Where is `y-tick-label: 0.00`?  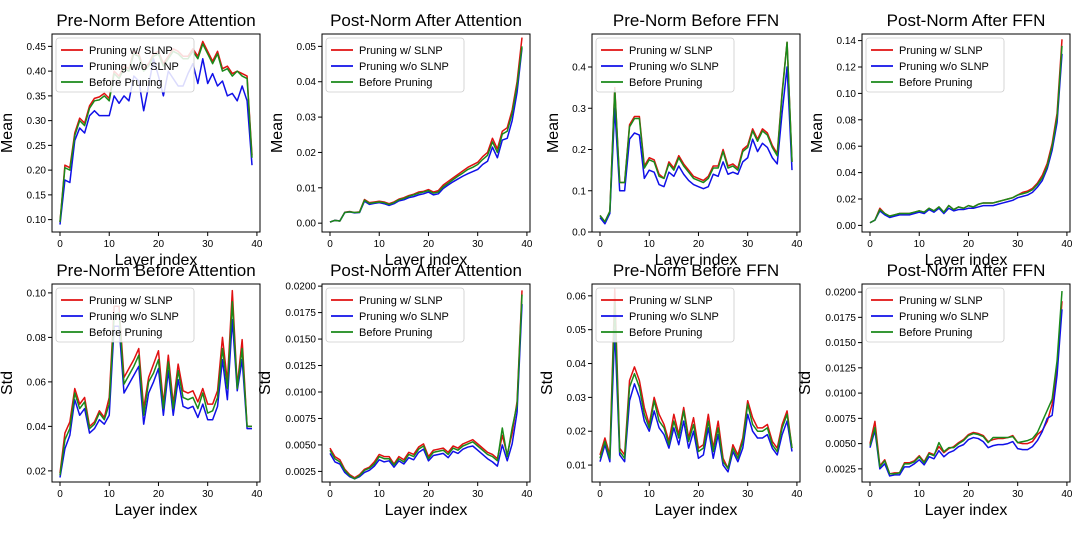 y-tick-label: 0.00 is located at coordinates (847, 226).